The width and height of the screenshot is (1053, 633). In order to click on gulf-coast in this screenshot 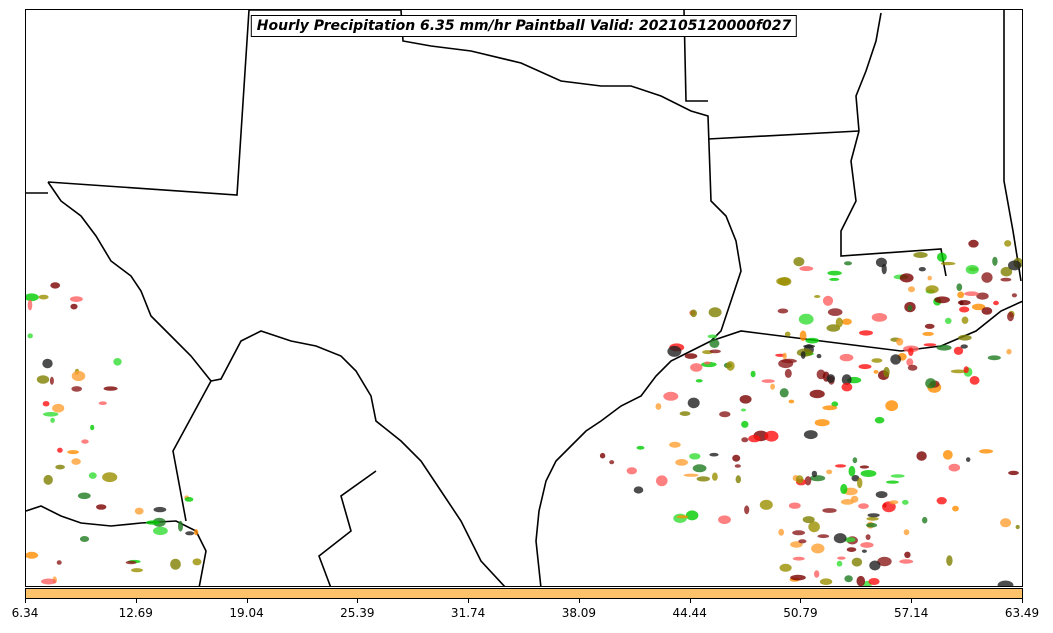, I will do `click(866, 326)`.